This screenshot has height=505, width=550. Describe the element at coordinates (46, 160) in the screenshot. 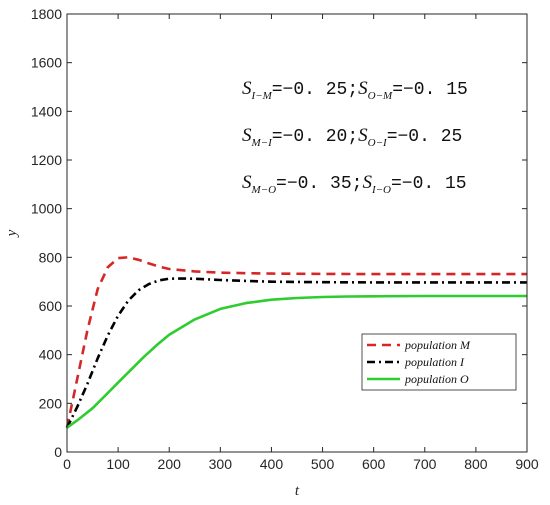

I see `y-tick-label: 1200` at that location.